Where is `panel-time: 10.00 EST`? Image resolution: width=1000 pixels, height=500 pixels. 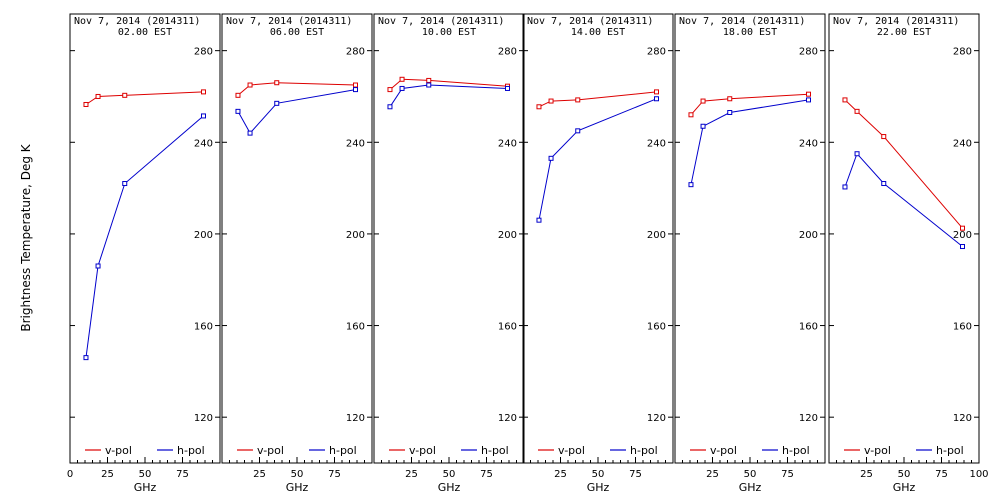 panel-time: 10.00 EST is located at coordinates (449, 32).